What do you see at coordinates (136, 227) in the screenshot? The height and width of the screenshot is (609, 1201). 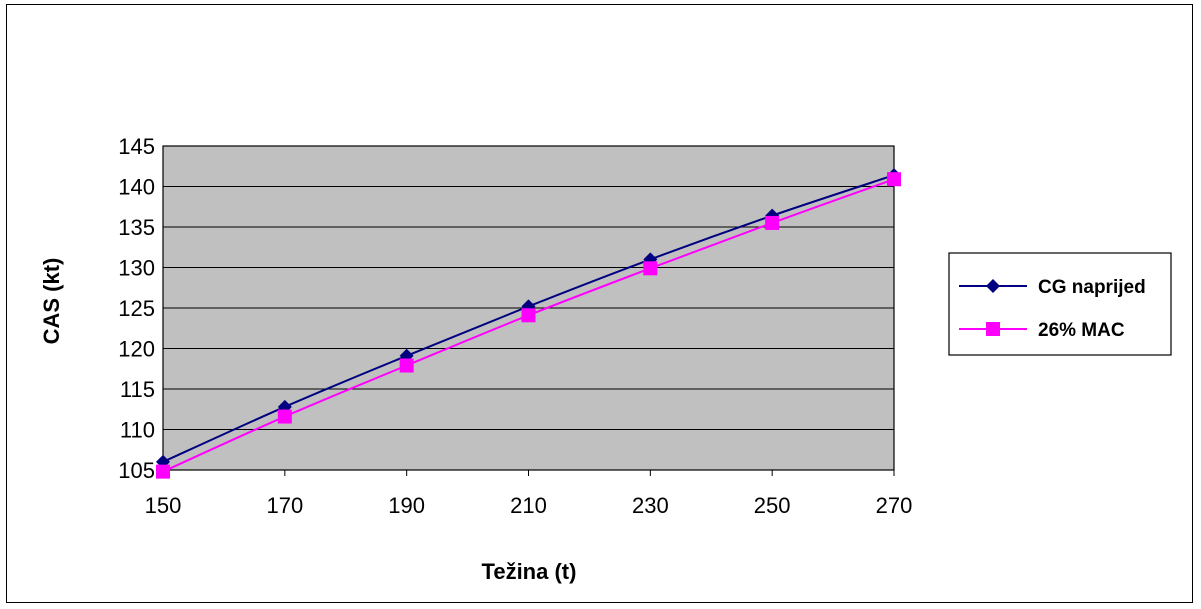 I see `y-tick-label: 135` at bounding box center [136, 227].